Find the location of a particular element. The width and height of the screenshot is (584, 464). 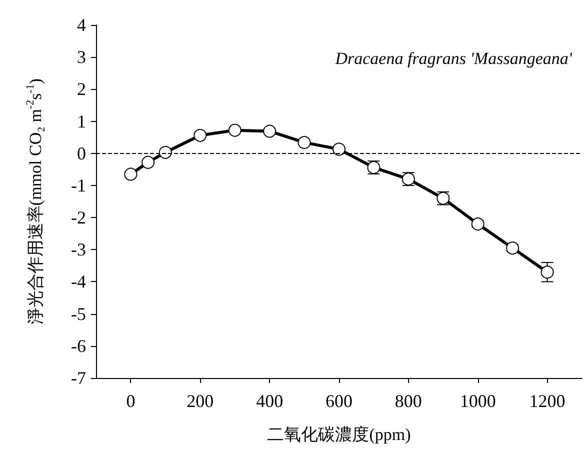

x-axis-title: 二氧化碳濃度(ppm) is located at coordinates (339, 434).